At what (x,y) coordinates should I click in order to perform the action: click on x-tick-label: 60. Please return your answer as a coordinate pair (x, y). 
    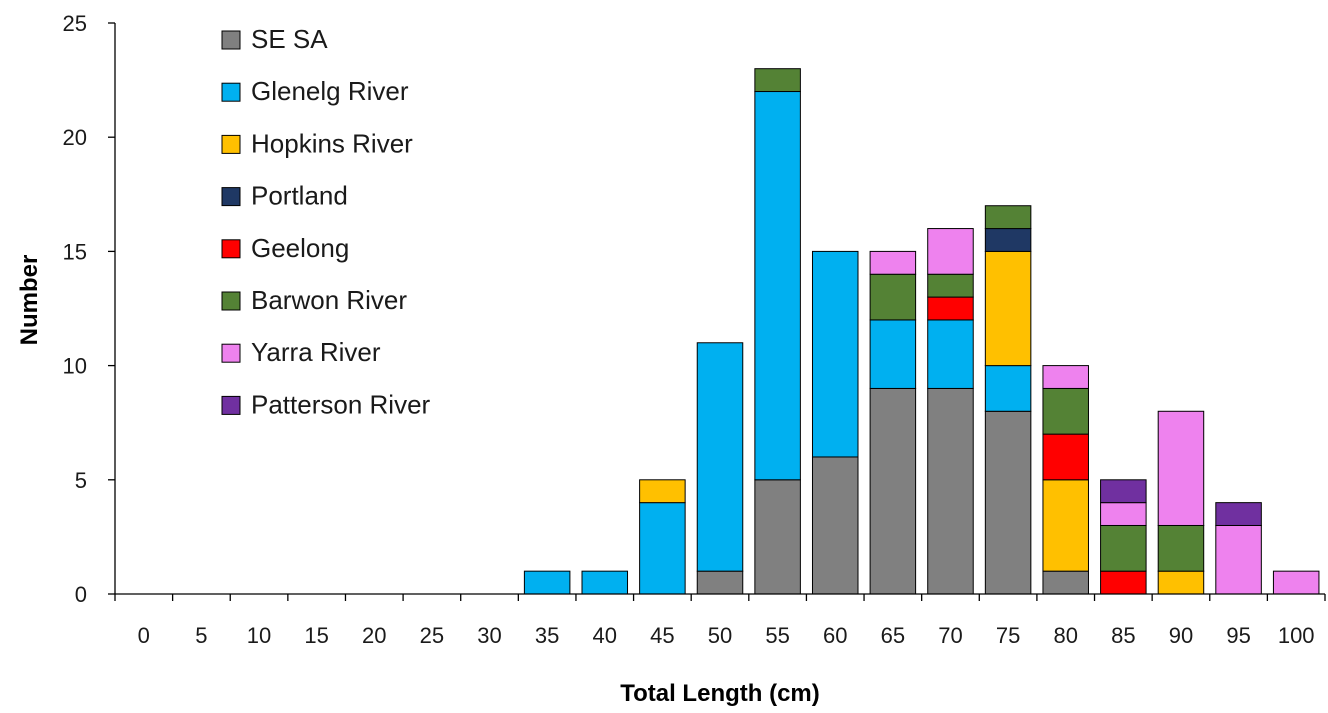
    Looking at the image, I should click on (835, 635).